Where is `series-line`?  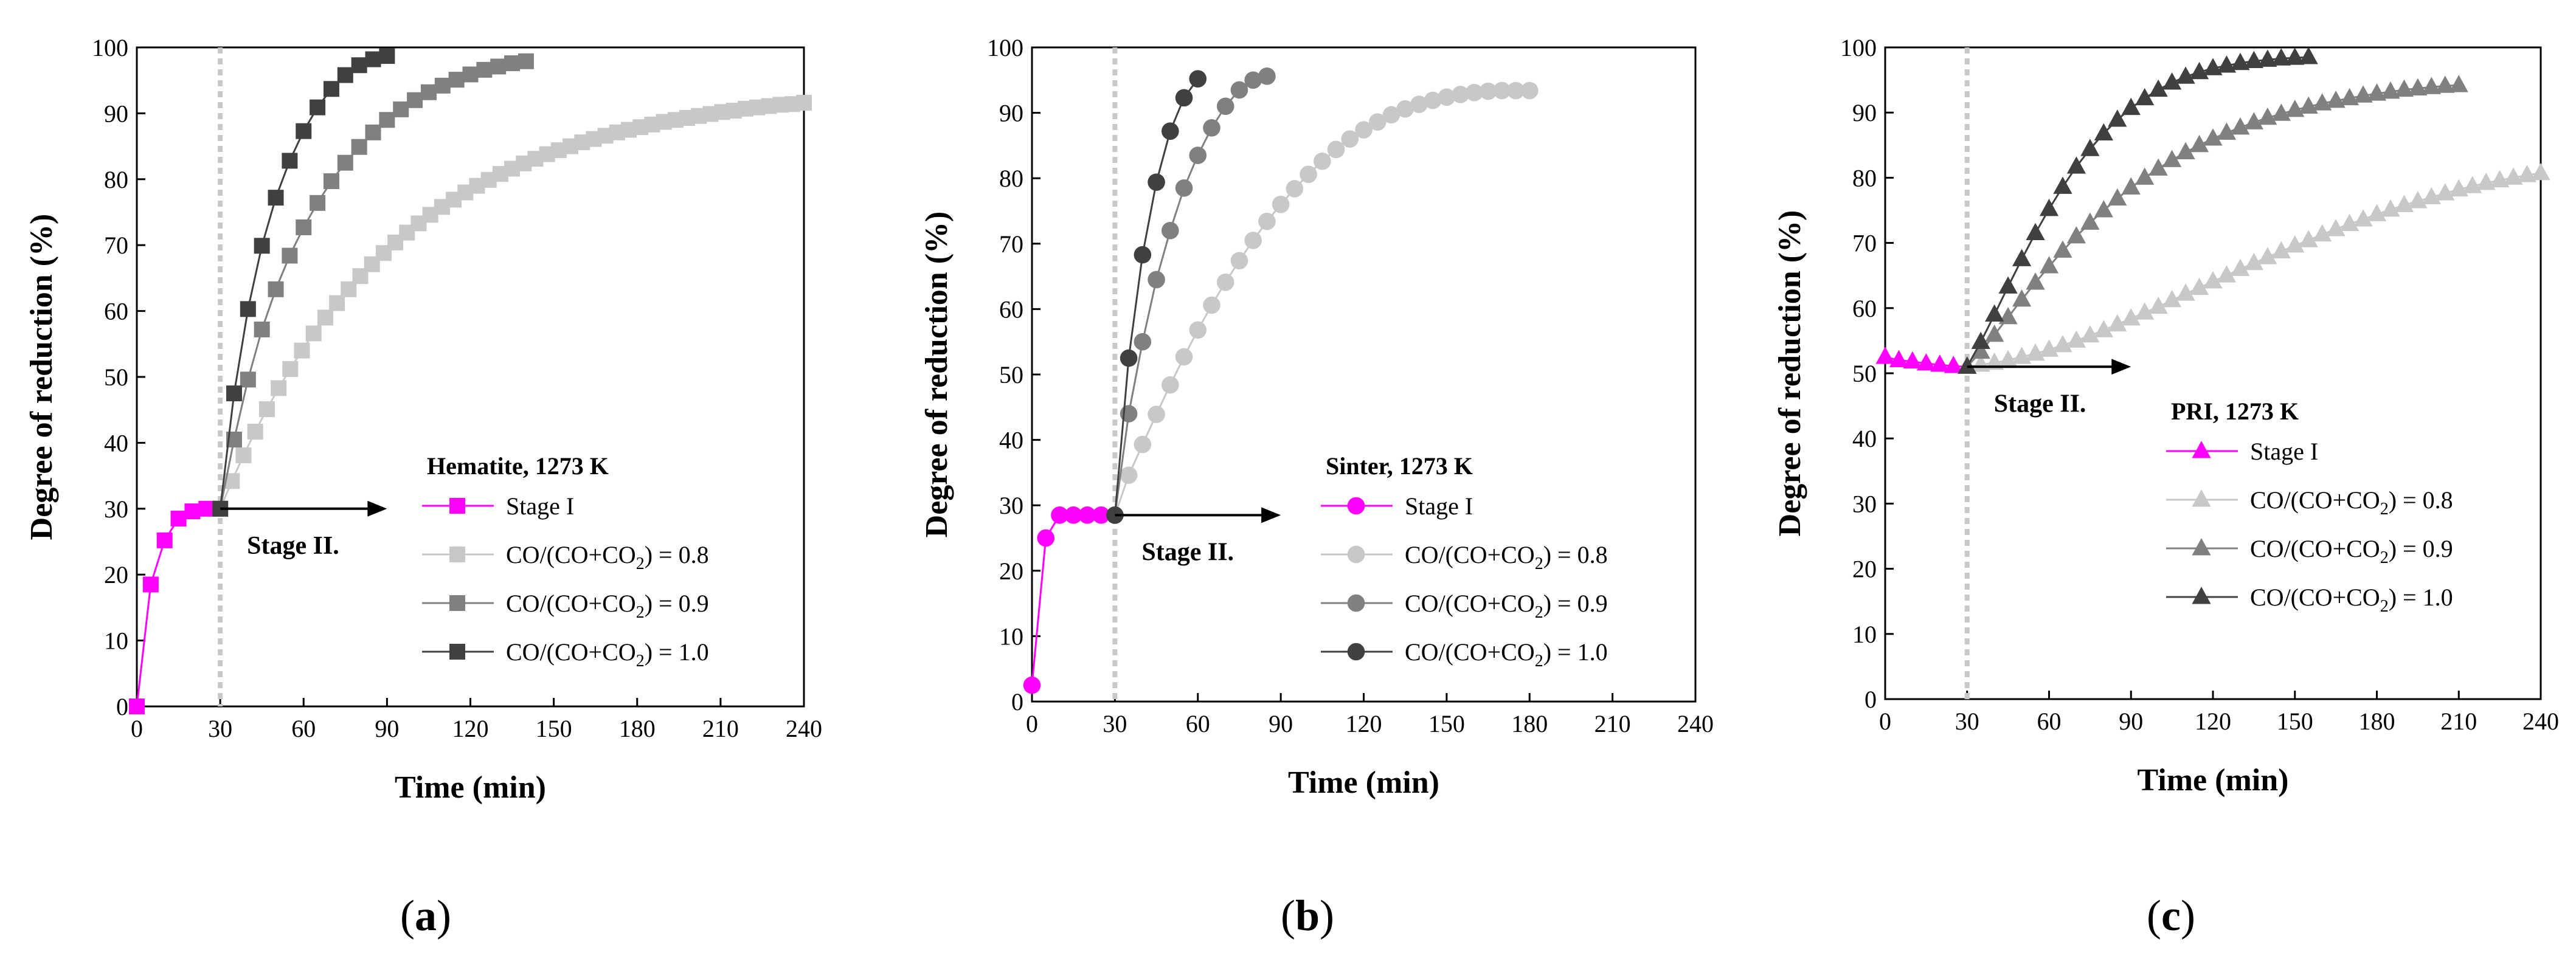 series-line is located at coordinates (2212, 226).